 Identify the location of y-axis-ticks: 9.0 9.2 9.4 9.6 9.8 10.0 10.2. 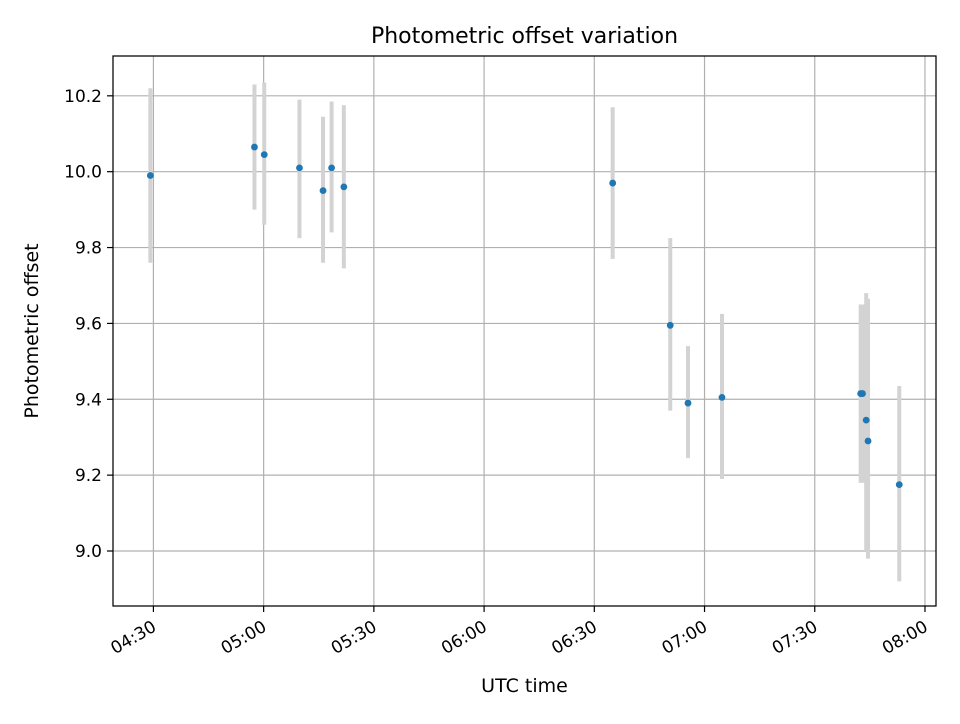
(88, 324).